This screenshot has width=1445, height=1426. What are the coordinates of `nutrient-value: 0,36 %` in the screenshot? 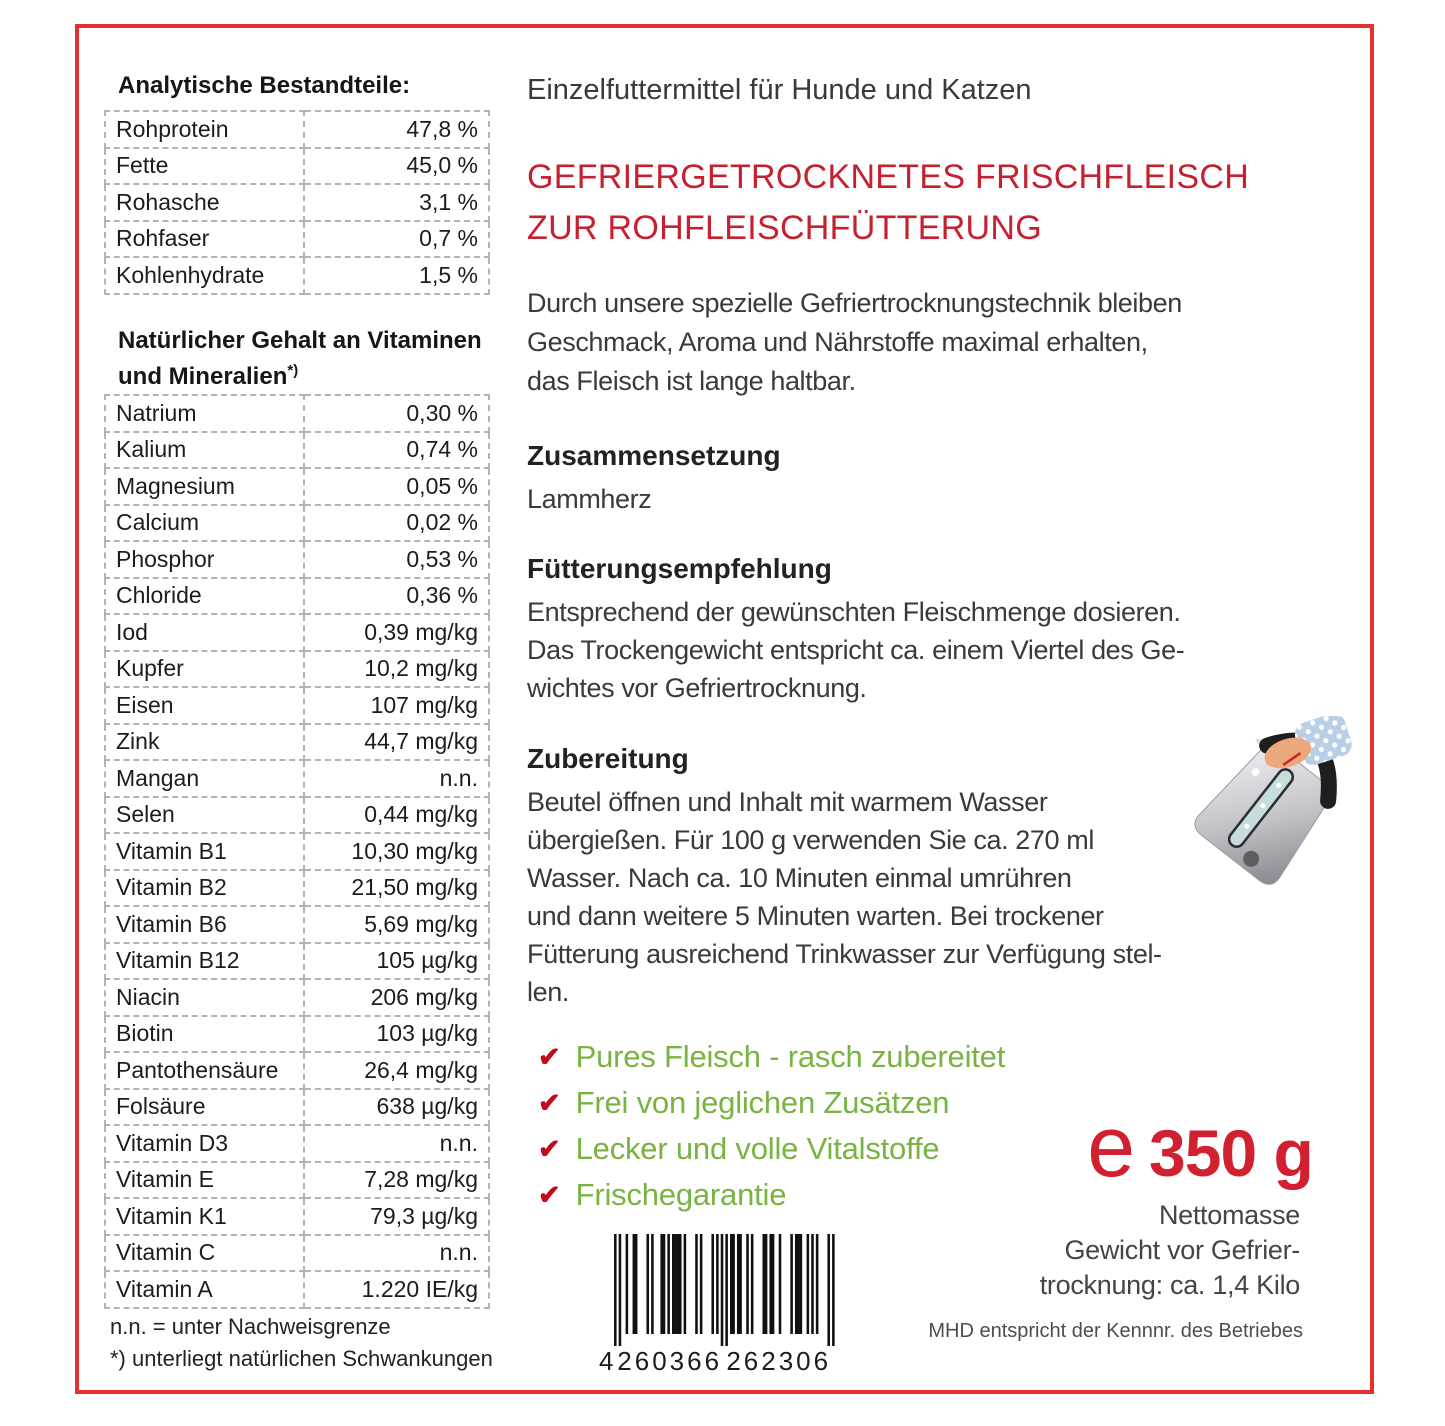 It's located at (396, 595).